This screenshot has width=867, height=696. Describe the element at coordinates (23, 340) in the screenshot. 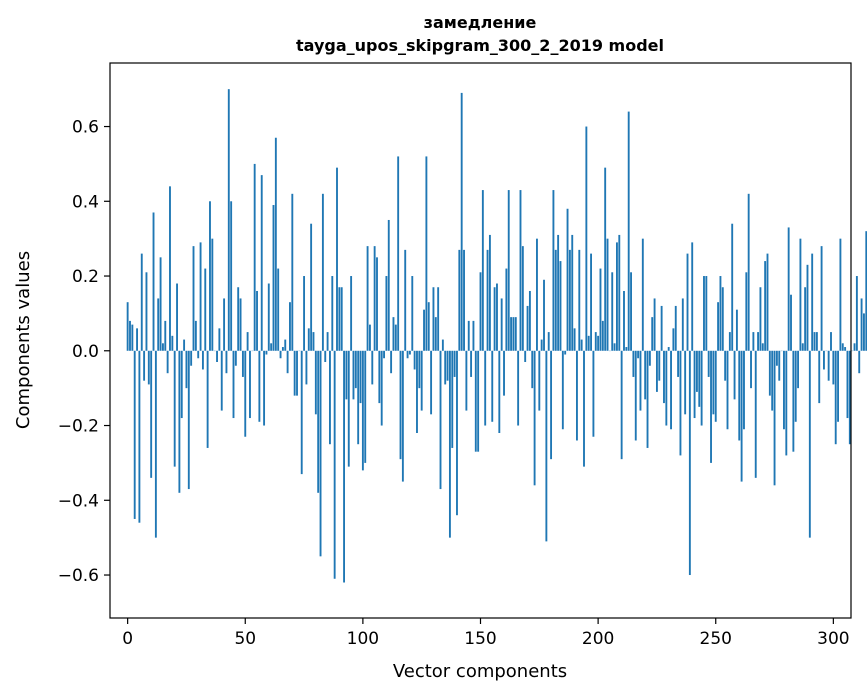

I see `y-axis-label: Components values` at that location.